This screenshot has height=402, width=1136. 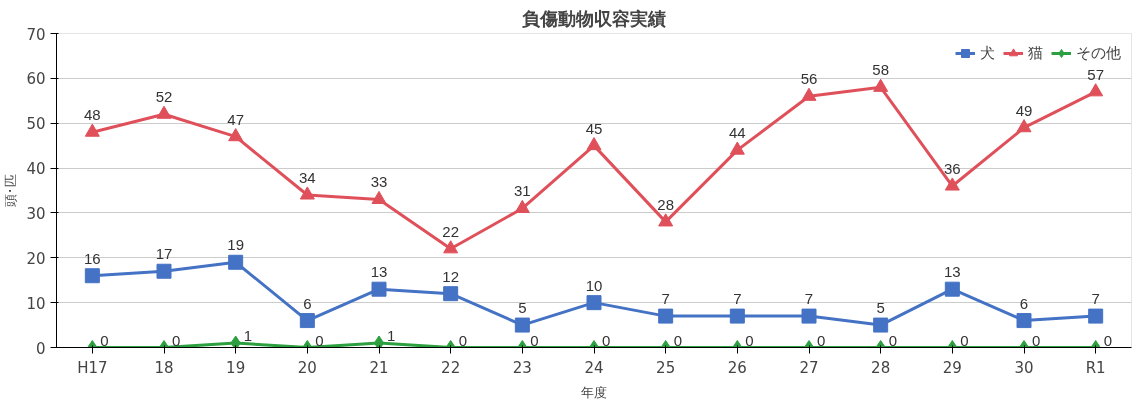 I want to click on y-axis-title: 頭･匹, so click(x=11, y=190).